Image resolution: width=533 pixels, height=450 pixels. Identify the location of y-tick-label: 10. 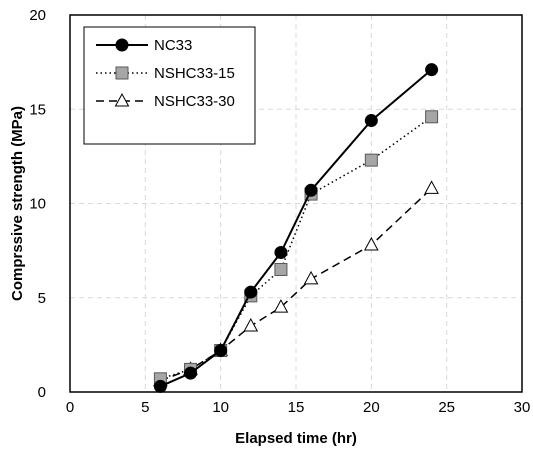
(37, 204).